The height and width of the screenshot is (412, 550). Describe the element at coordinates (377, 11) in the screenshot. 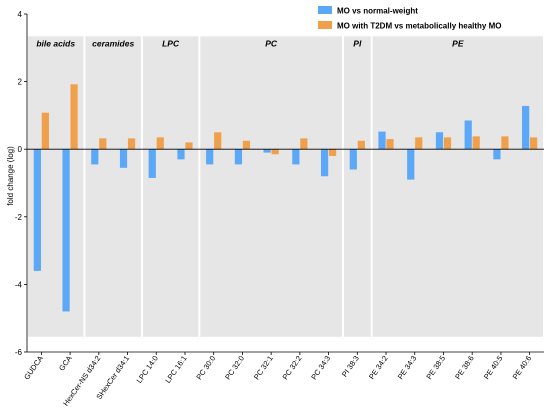

I see `legend-label-0: MO vs normal-weight` at that location.